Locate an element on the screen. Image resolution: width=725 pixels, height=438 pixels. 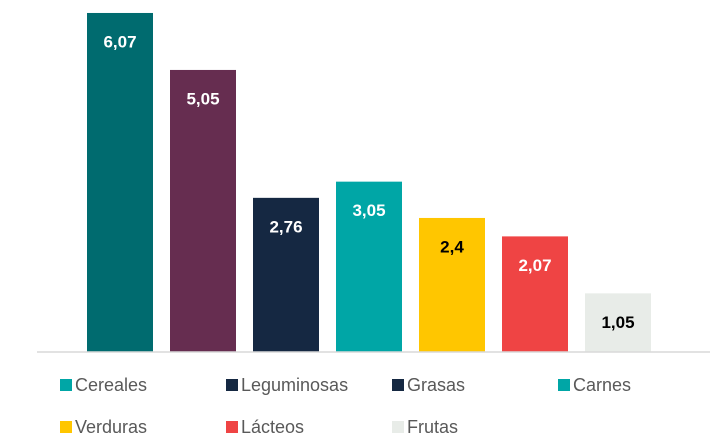
legend-label: Carnes is located at coordinates (602, 385).